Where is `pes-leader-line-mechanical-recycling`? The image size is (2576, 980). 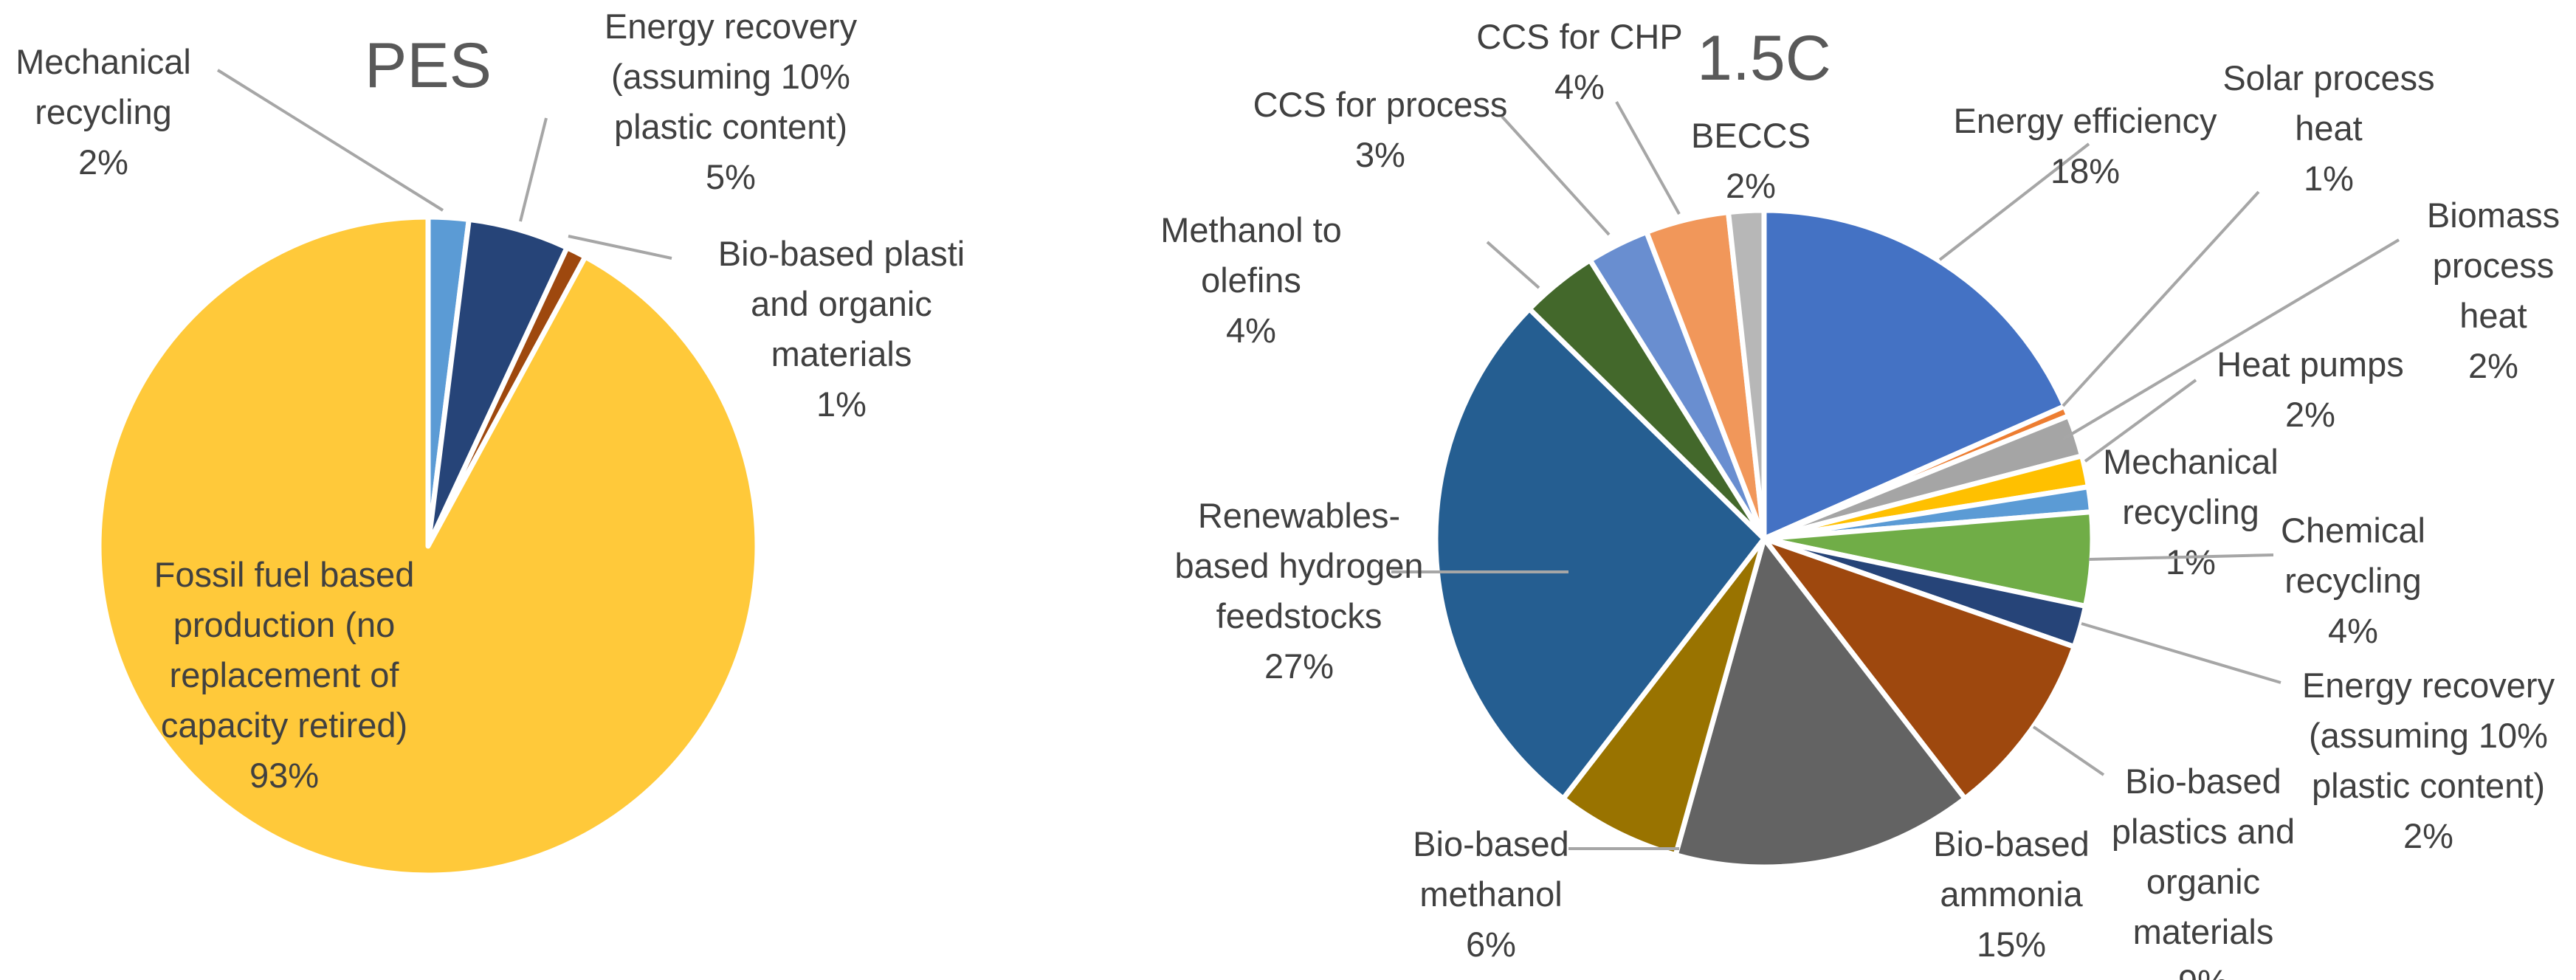
pes-leader-line-mechanical-recycling is located at coordinates (330, 140).